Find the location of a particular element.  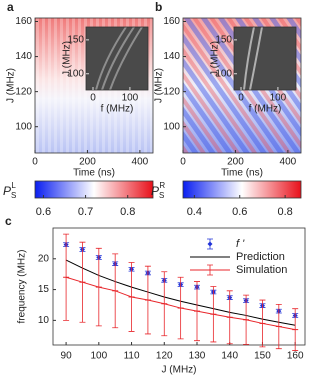

x-tick-label: 120 is located at coordinates (164, 356).